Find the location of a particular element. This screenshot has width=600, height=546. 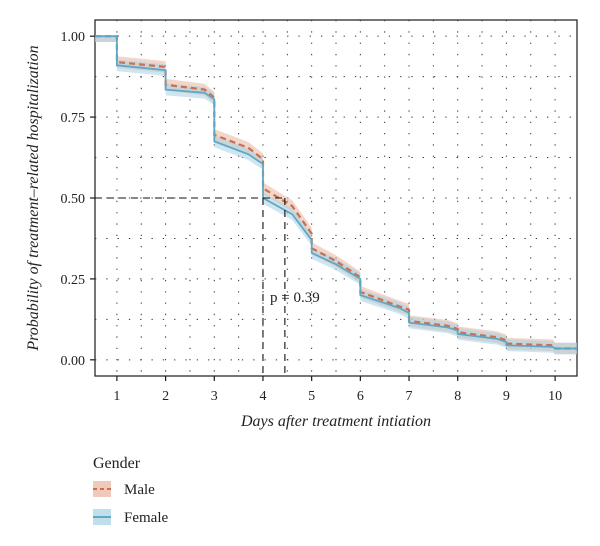

legend: Gender Male Female is located at coordinates (130, 490).